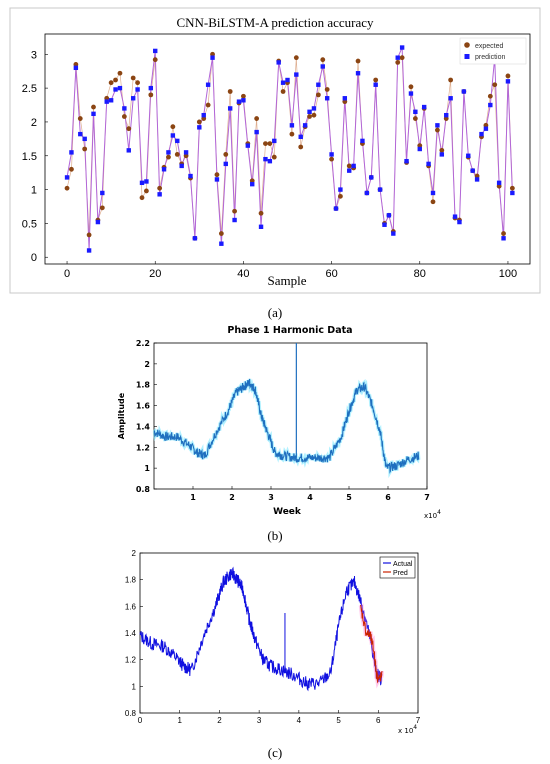 This screenshot has height=764, width=550. What do you see at coordinates (134, 686) in the screenshot?
I see `chart-c-y-tick-label: 1` at bounding box center [134, 686].